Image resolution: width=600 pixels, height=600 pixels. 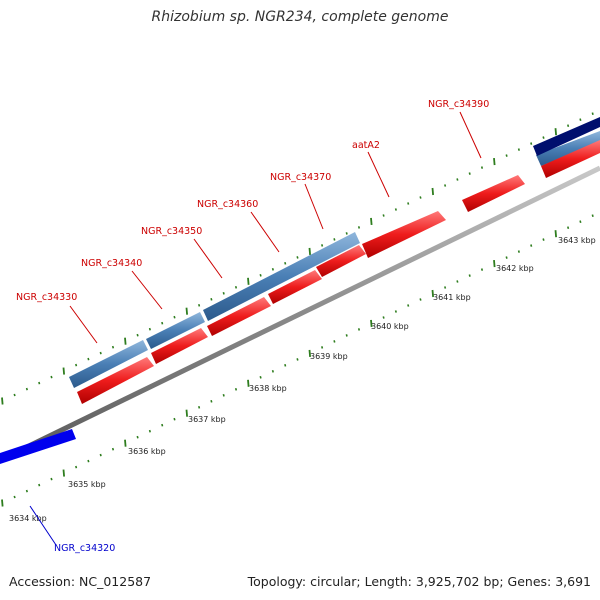 I want to click on scale-label-3634: 3634 kbp, so click(x=28, y=518).